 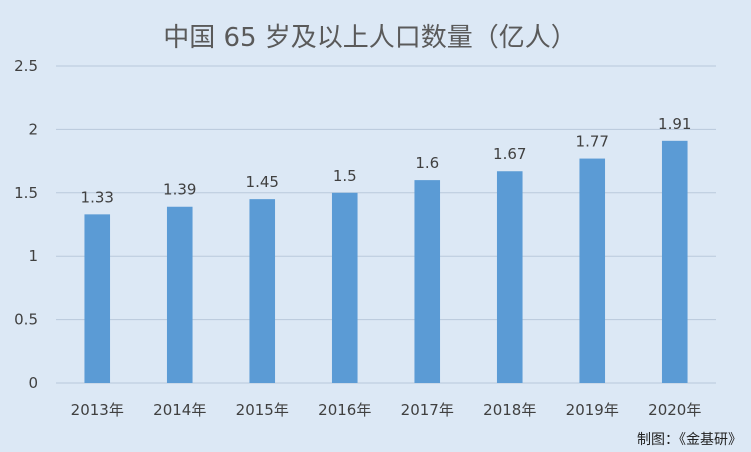 I want to click on y-tick-label: 2, so click(x=33, y=129).